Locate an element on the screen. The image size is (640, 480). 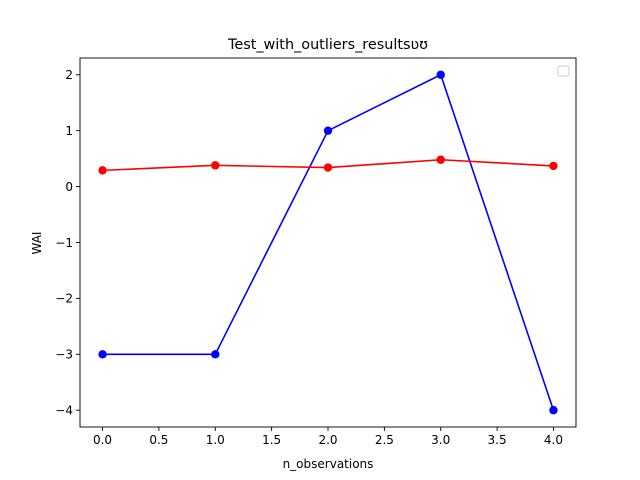
y-axis-label: WAI is located at coordinates (37, 243).